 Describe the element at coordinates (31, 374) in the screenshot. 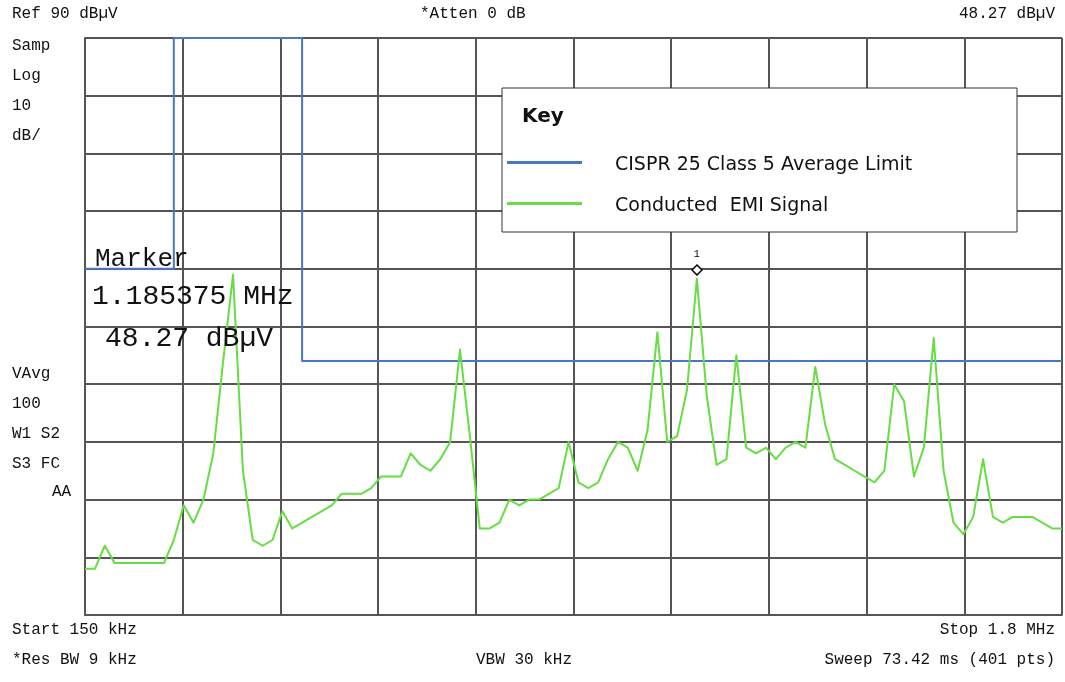

I see `text: VAvg` at that location.